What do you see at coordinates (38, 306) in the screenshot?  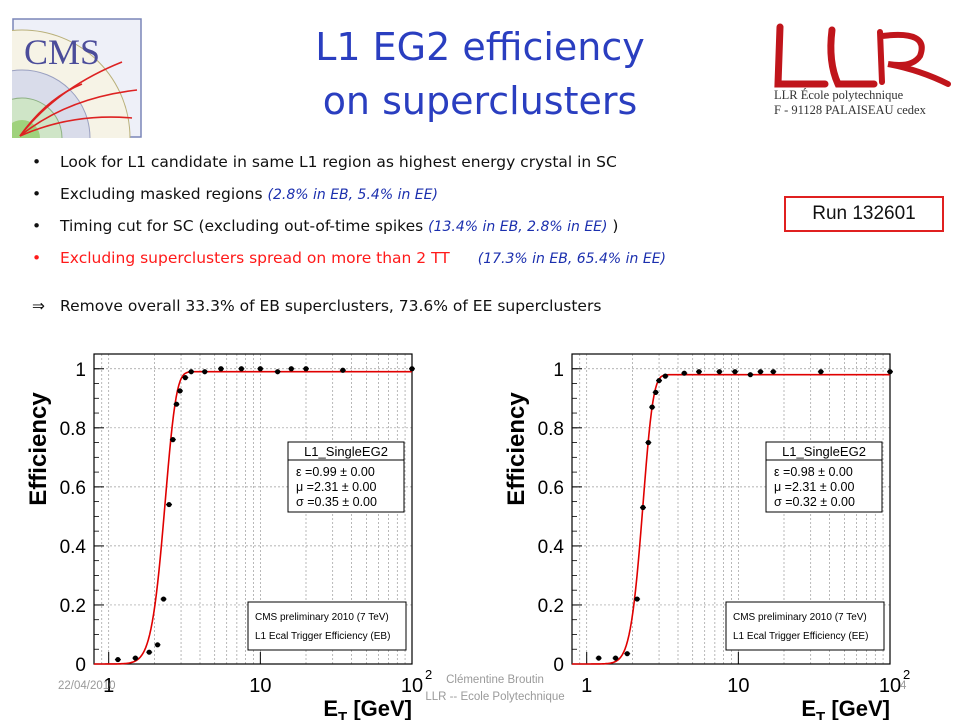 I see `implies-arrow-icon: ⇒` at bounding box center [38, 306].